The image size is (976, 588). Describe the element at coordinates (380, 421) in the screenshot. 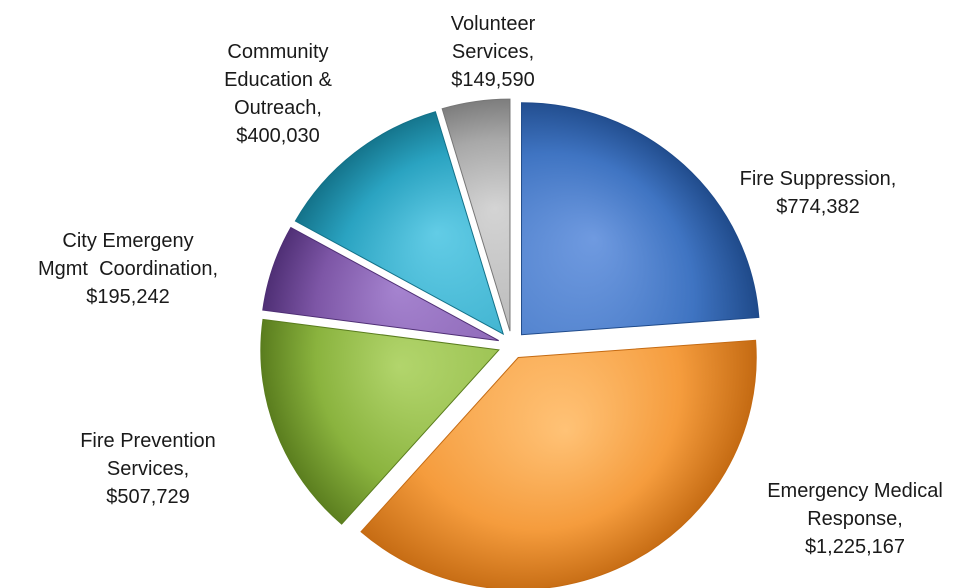

I see `pie-slice-fire-prevention` at that location.